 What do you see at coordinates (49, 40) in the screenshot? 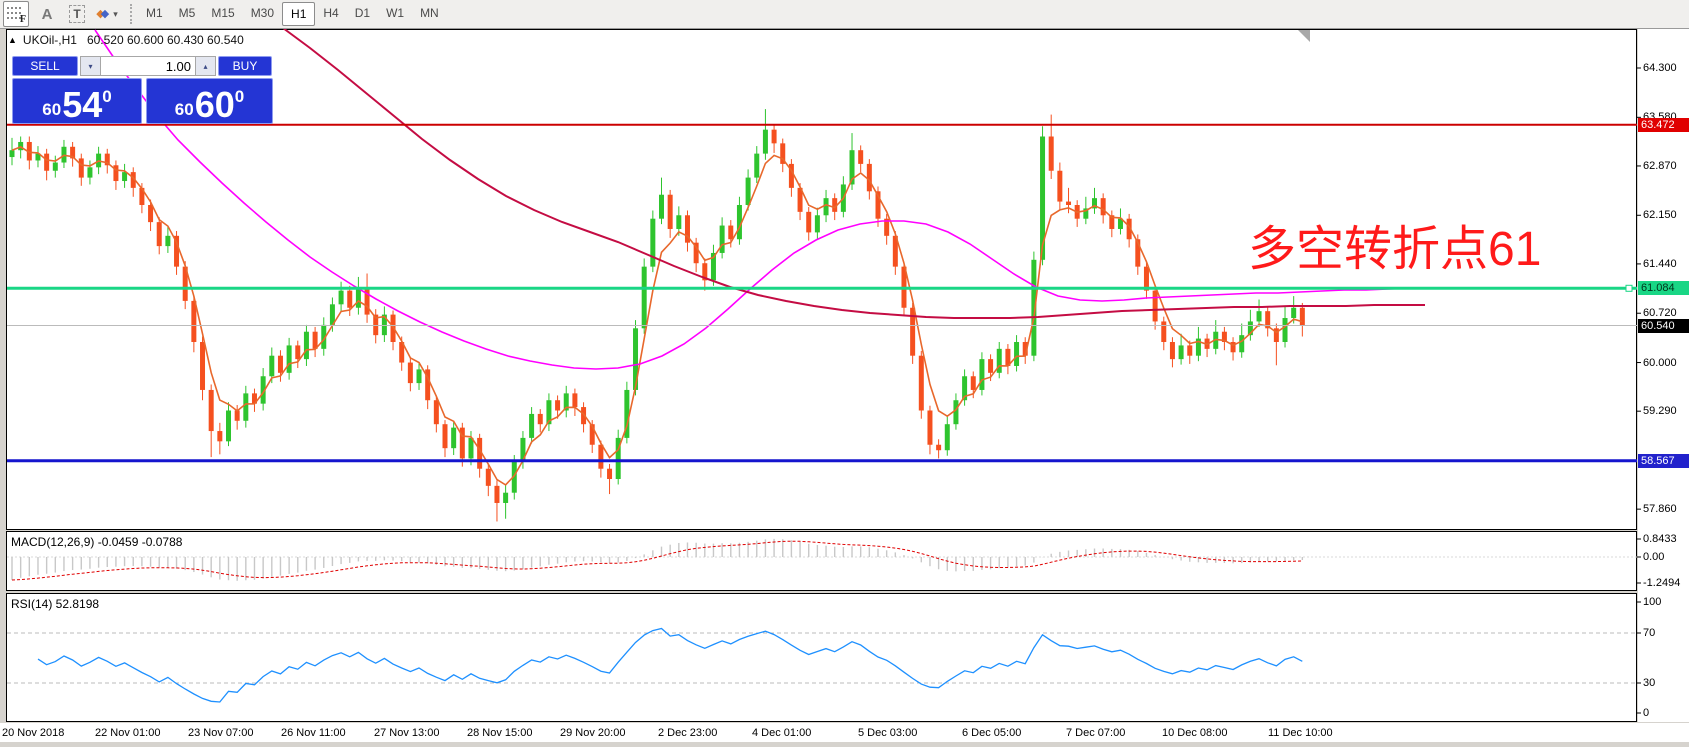
I see `symbol-title: UKOil-,H1` at bounding box center [49, 40].